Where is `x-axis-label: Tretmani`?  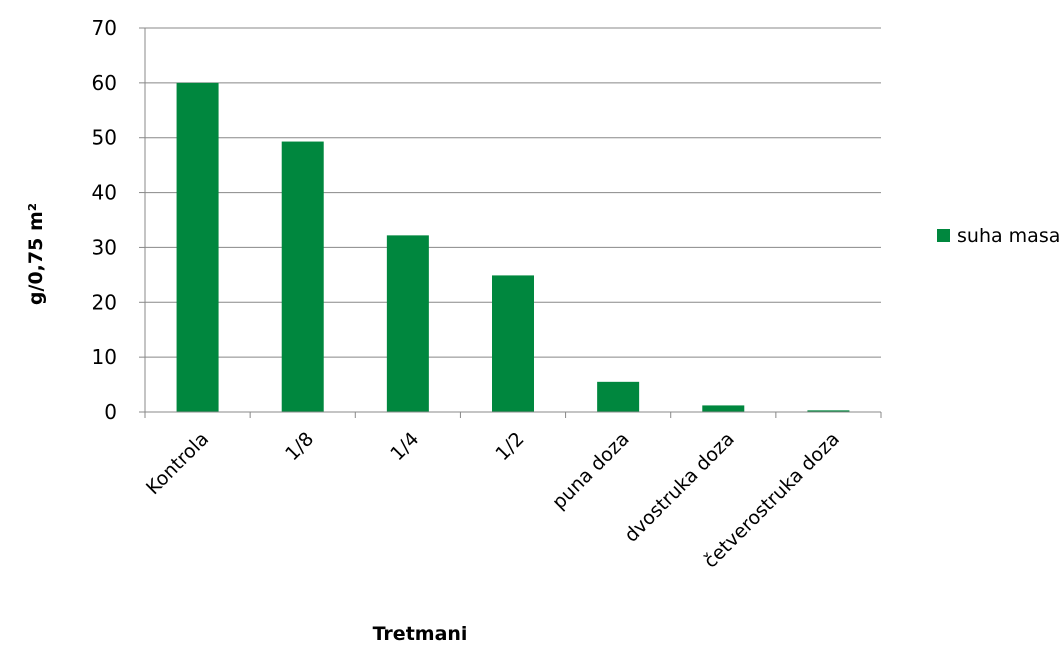 x-axis-label: Tretmani is located at coordinates (420, 633).